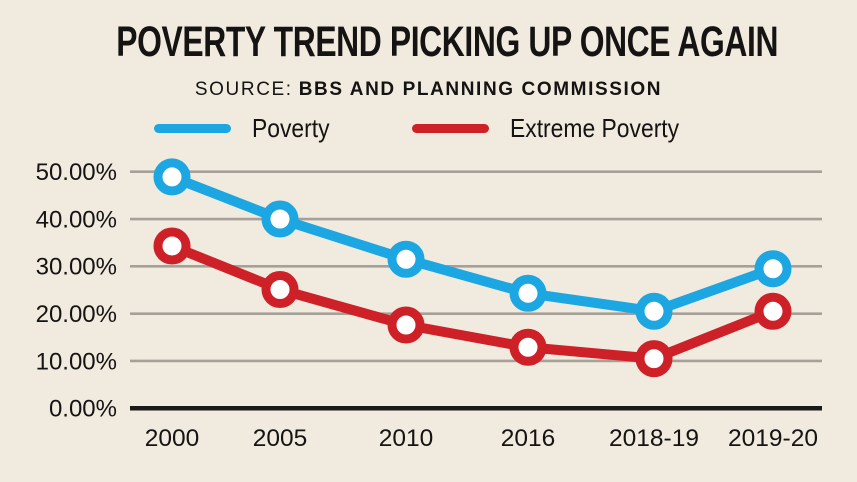  I want to click on y-tick-label: 0.00%, so click(83, 409).